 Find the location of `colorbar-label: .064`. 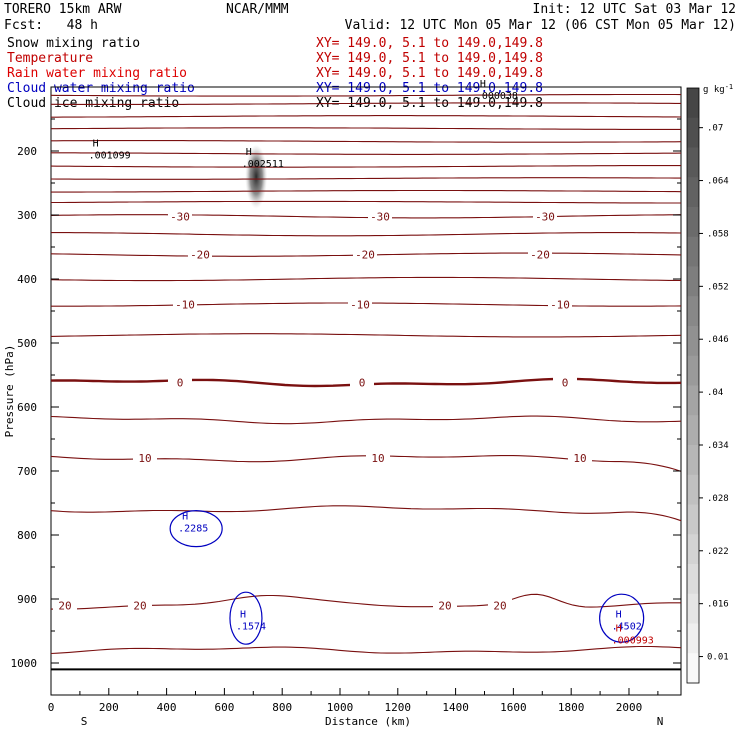

colorbar-label: .064 is located at coordinates (718, 182).